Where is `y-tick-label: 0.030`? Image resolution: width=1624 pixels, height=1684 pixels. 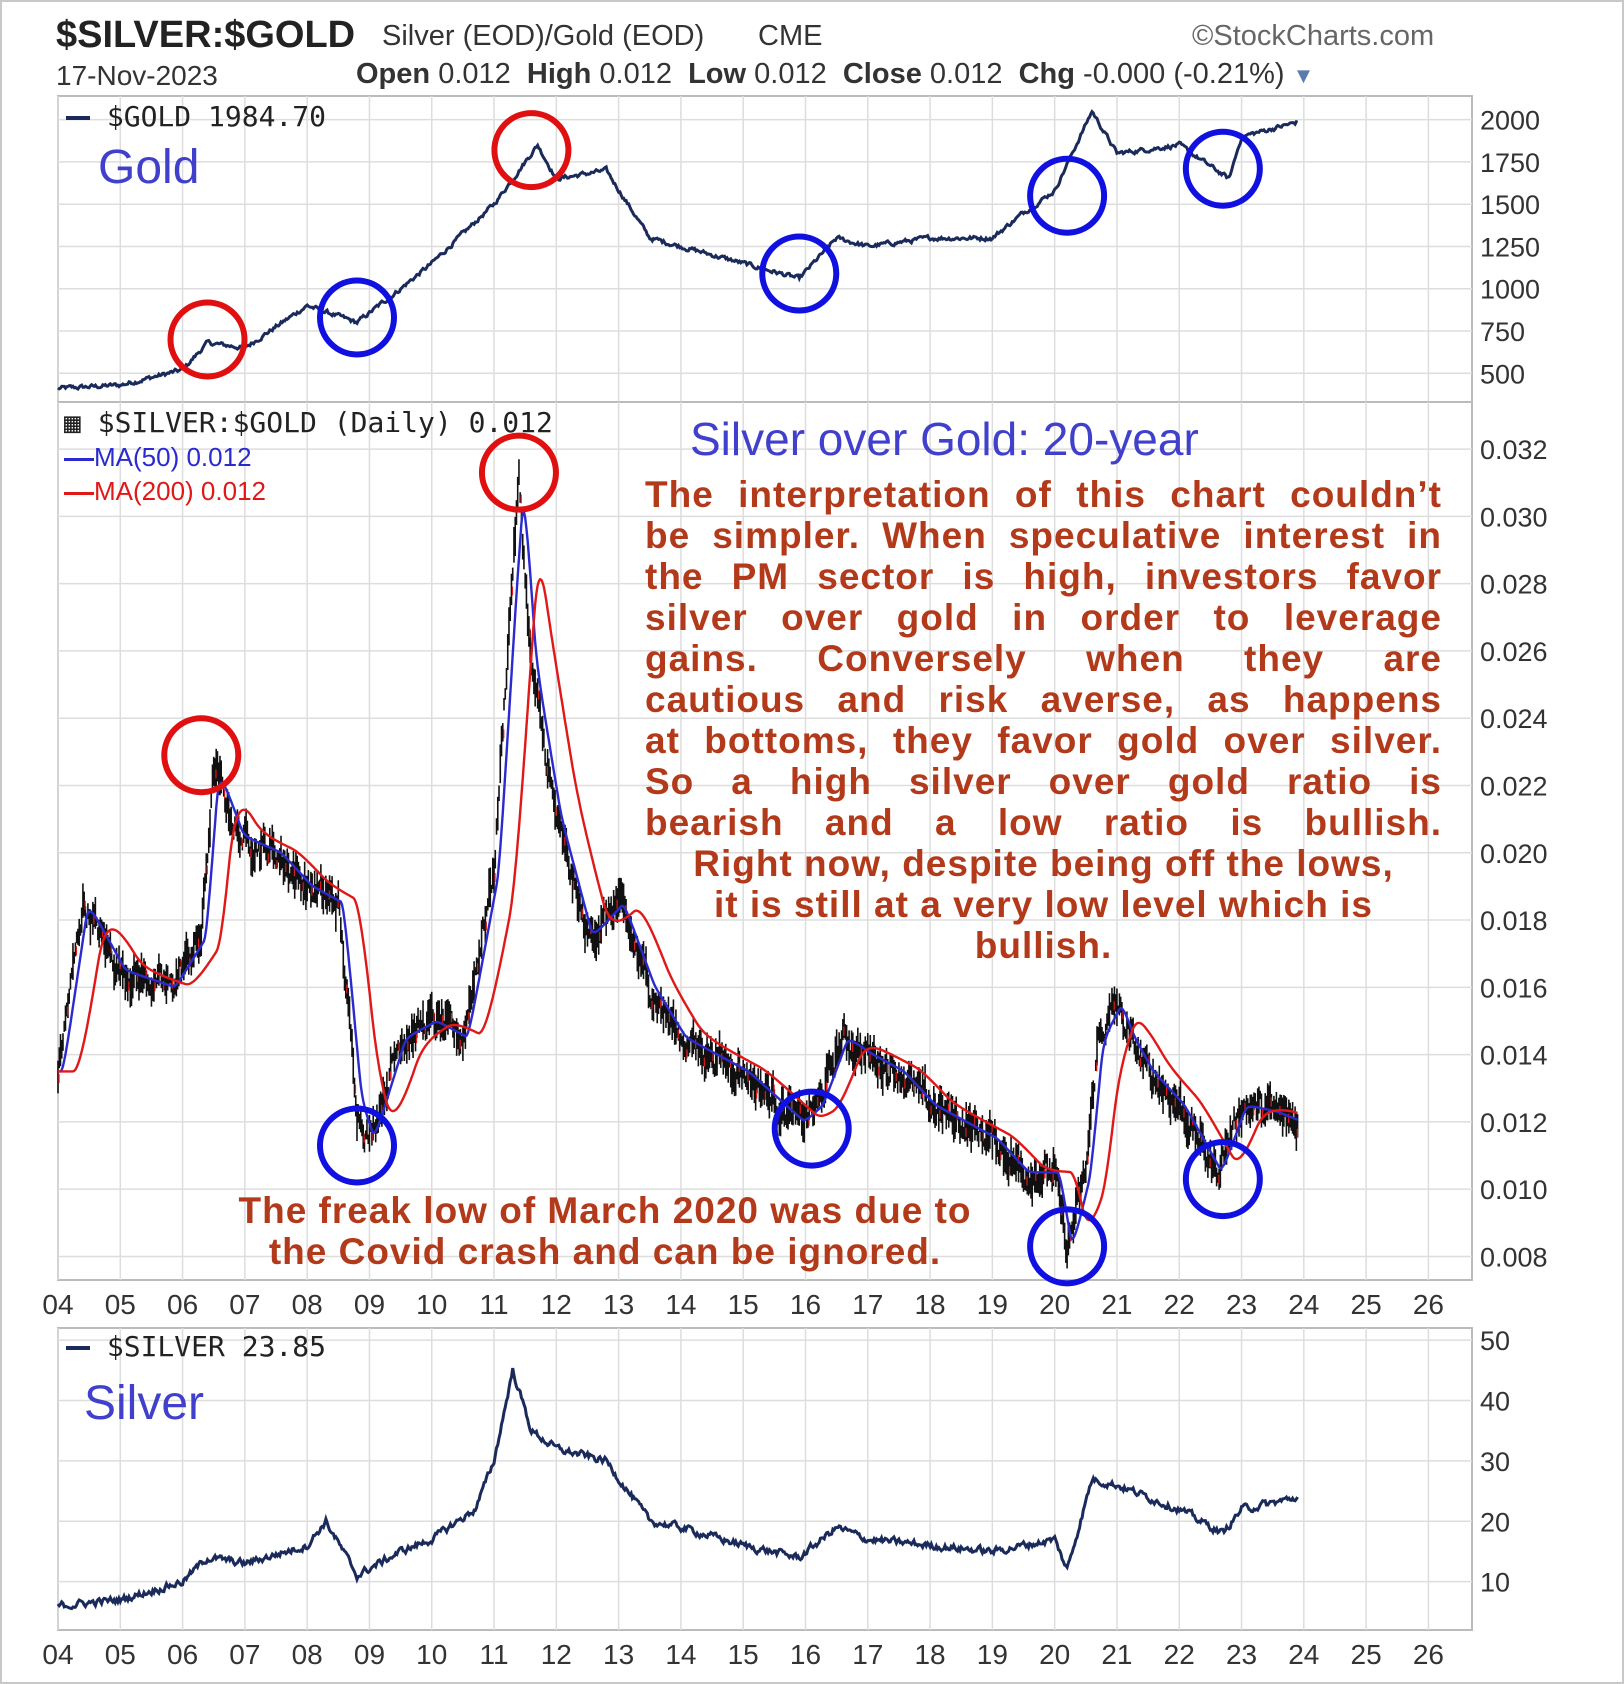
y-tick-label: 0.030 is located at coordinates (1514, 517).